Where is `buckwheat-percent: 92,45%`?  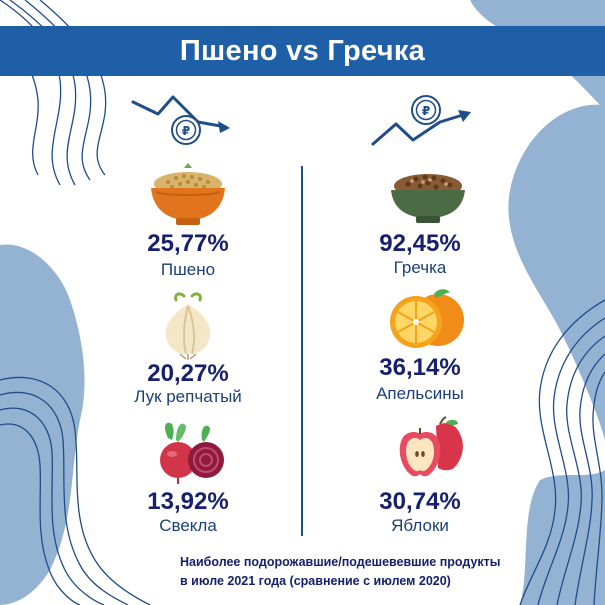
buckwheat-percent: 92,45% is located at coordinates (420, 243).